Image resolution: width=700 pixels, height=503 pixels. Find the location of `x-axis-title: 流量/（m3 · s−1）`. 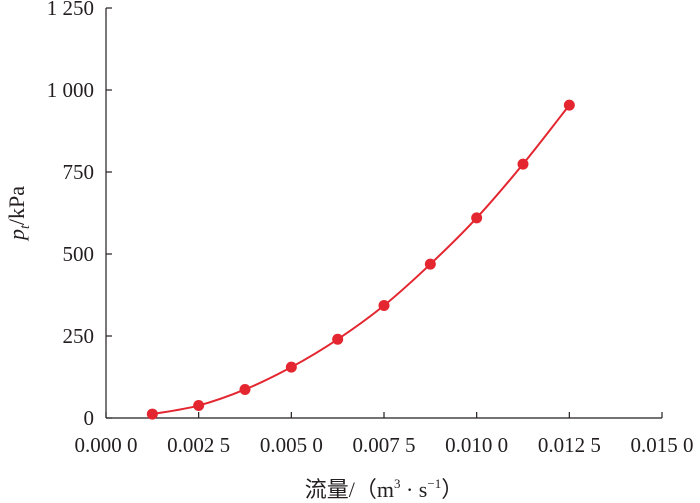

x-axis-title: 流量/（m3 · s−1） is located at coordinates (384, 489).